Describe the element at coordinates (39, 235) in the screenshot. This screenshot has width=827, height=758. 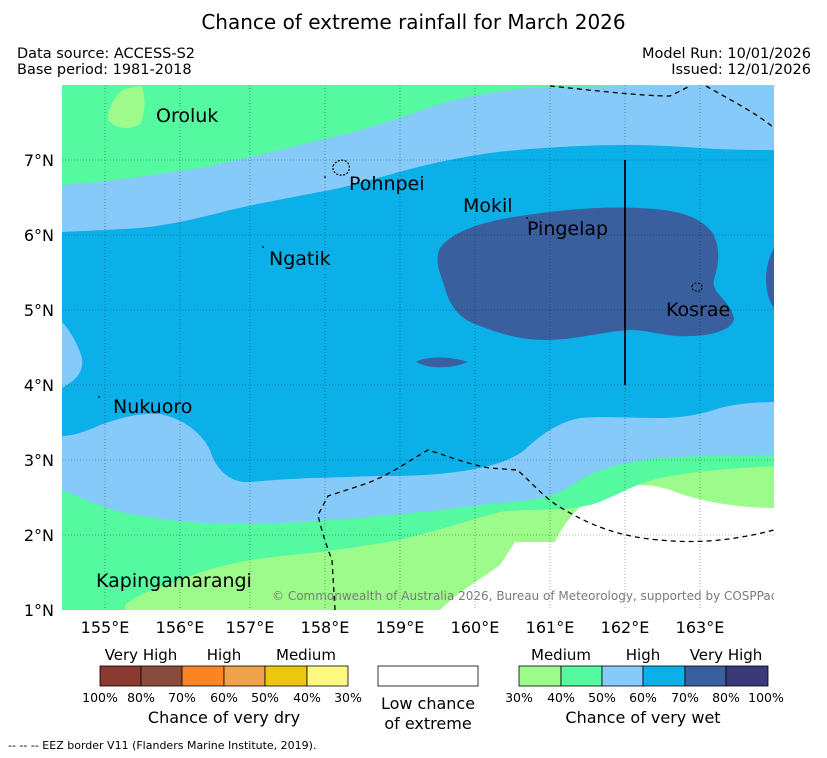
I see `lat-label: 6°N` at that location.